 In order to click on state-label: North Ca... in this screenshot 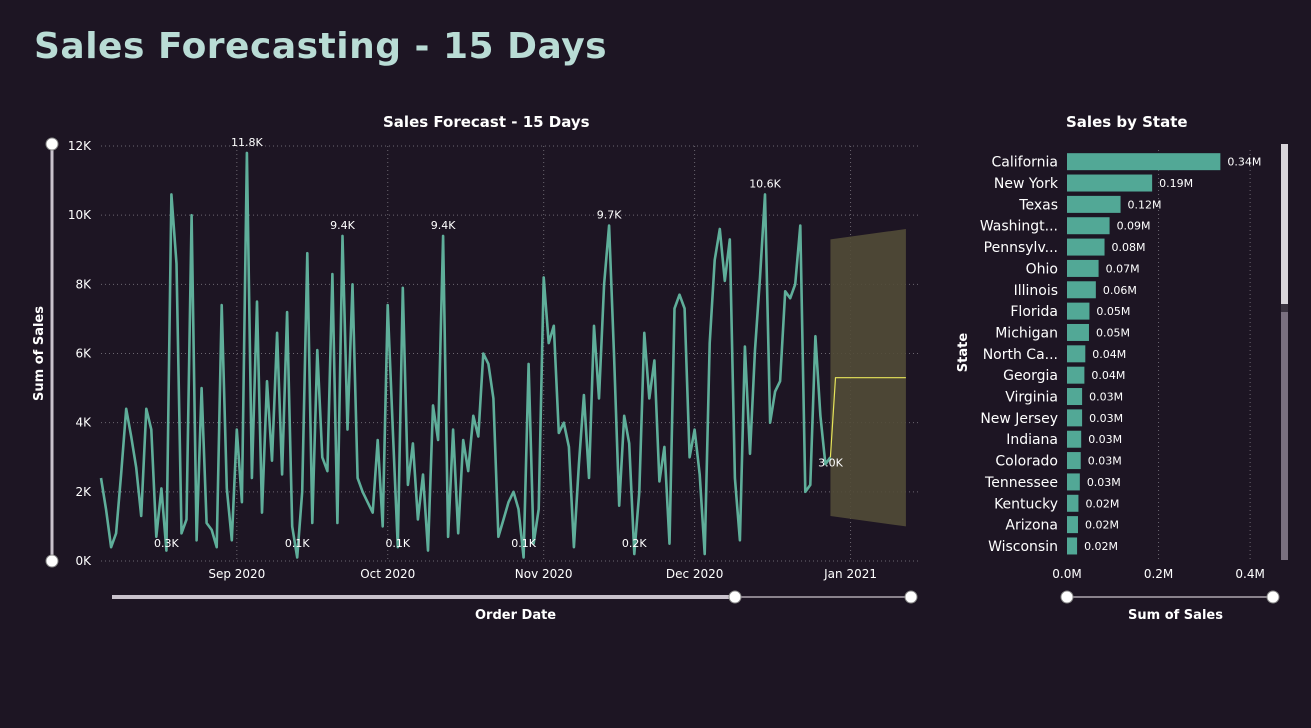, I will do `click(1020, 355)`.